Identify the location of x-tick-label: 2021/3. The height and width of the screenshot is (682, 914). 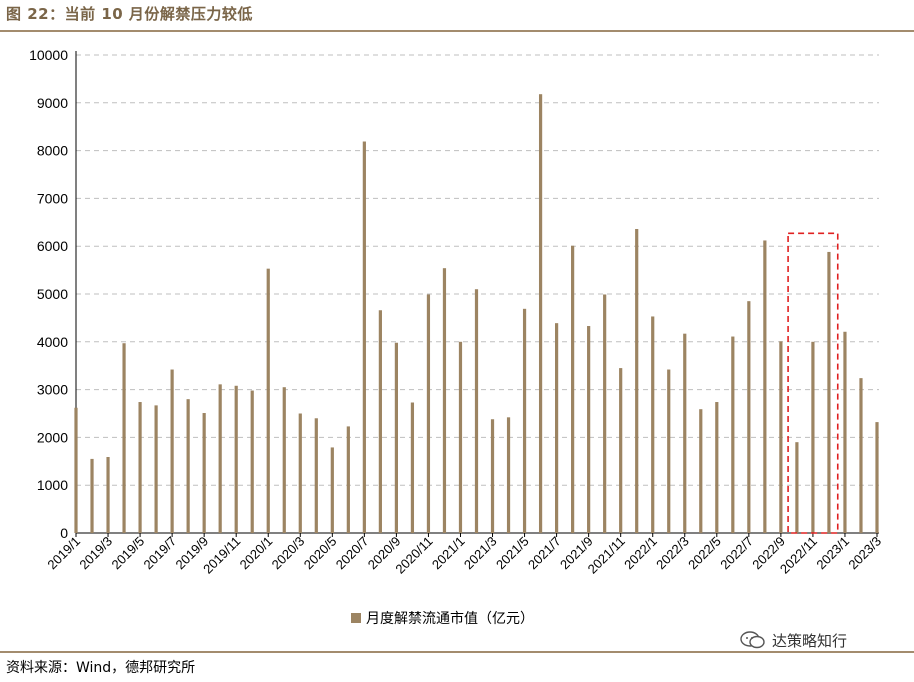
(480, 553).